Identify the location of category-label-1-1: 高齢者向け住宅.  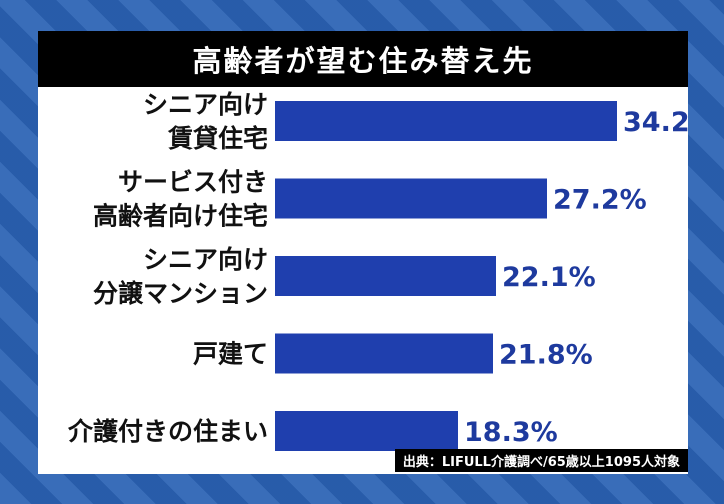
(180, 216).